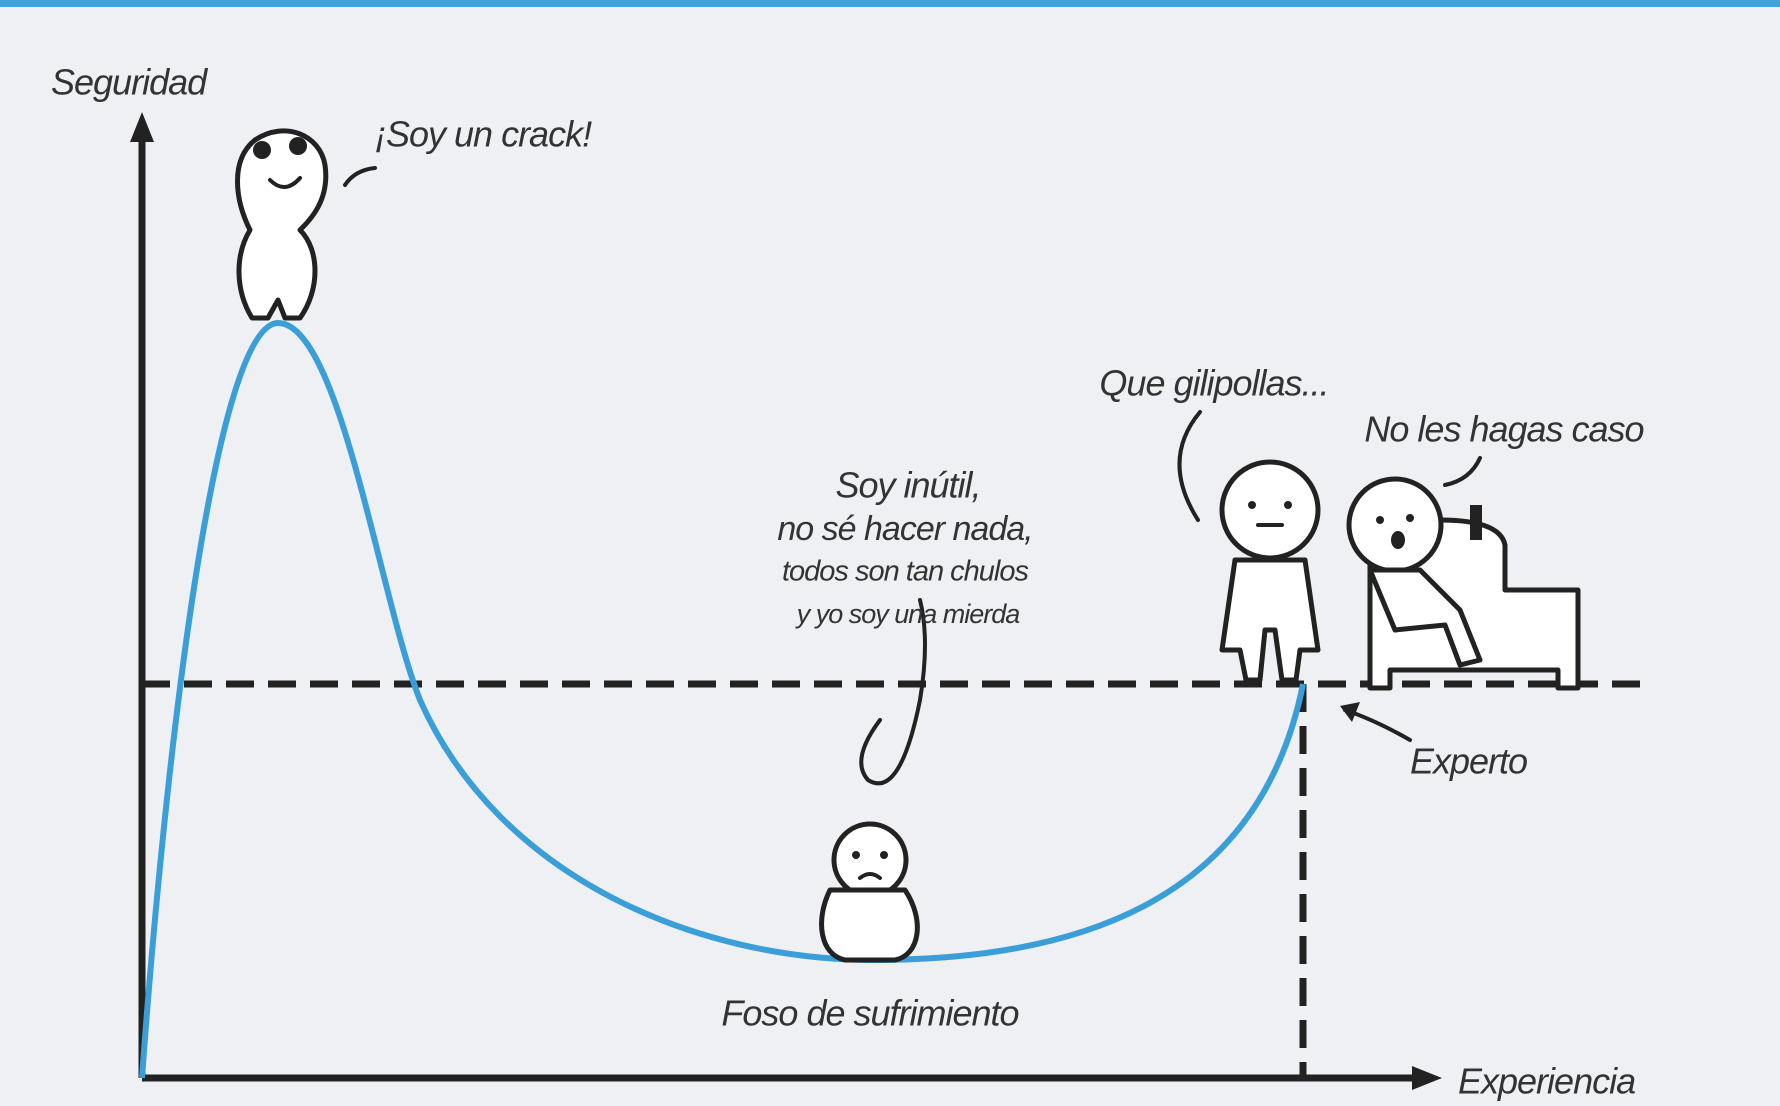 The height and width of the screenshot is (1106, 1780). I want to click on expert-pointer-head, so click(1350, 712).